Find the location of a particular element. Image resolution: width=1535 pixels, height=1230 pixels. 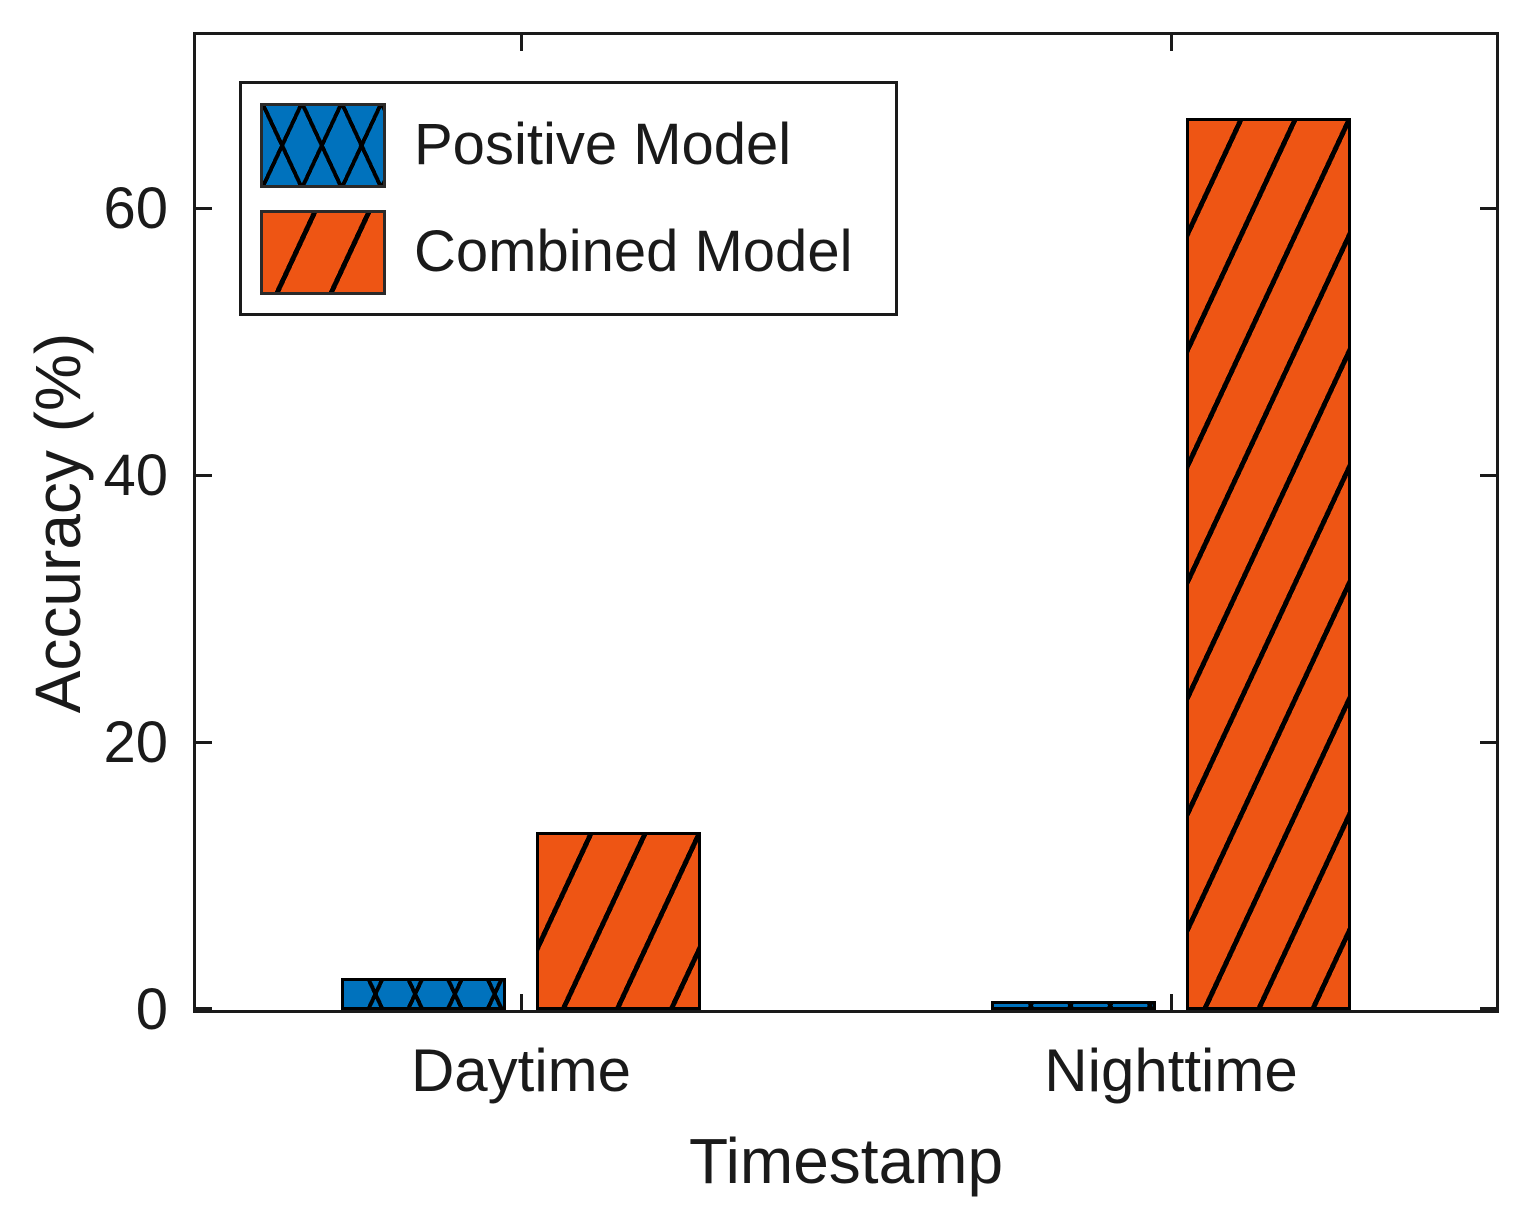

y-axis-label: Accuracy (%) is located at coordinates (58, 523).